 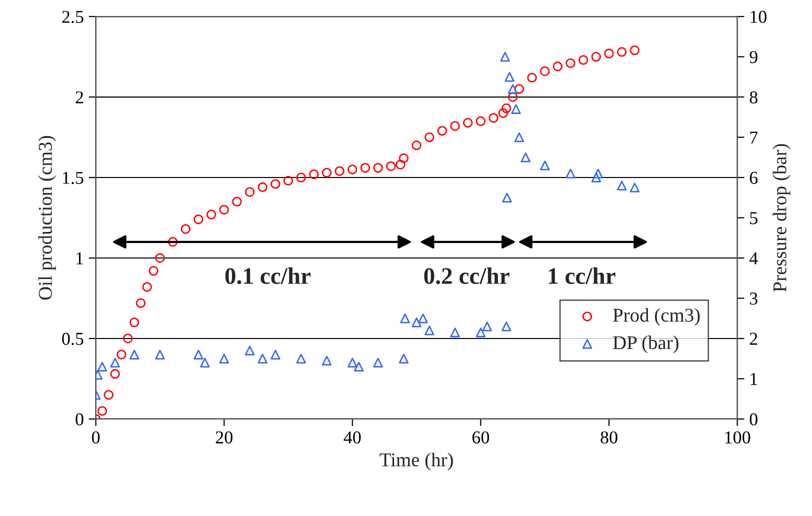 I want to click on annotation: 1 cc/hr, so click(x=582, y=275).